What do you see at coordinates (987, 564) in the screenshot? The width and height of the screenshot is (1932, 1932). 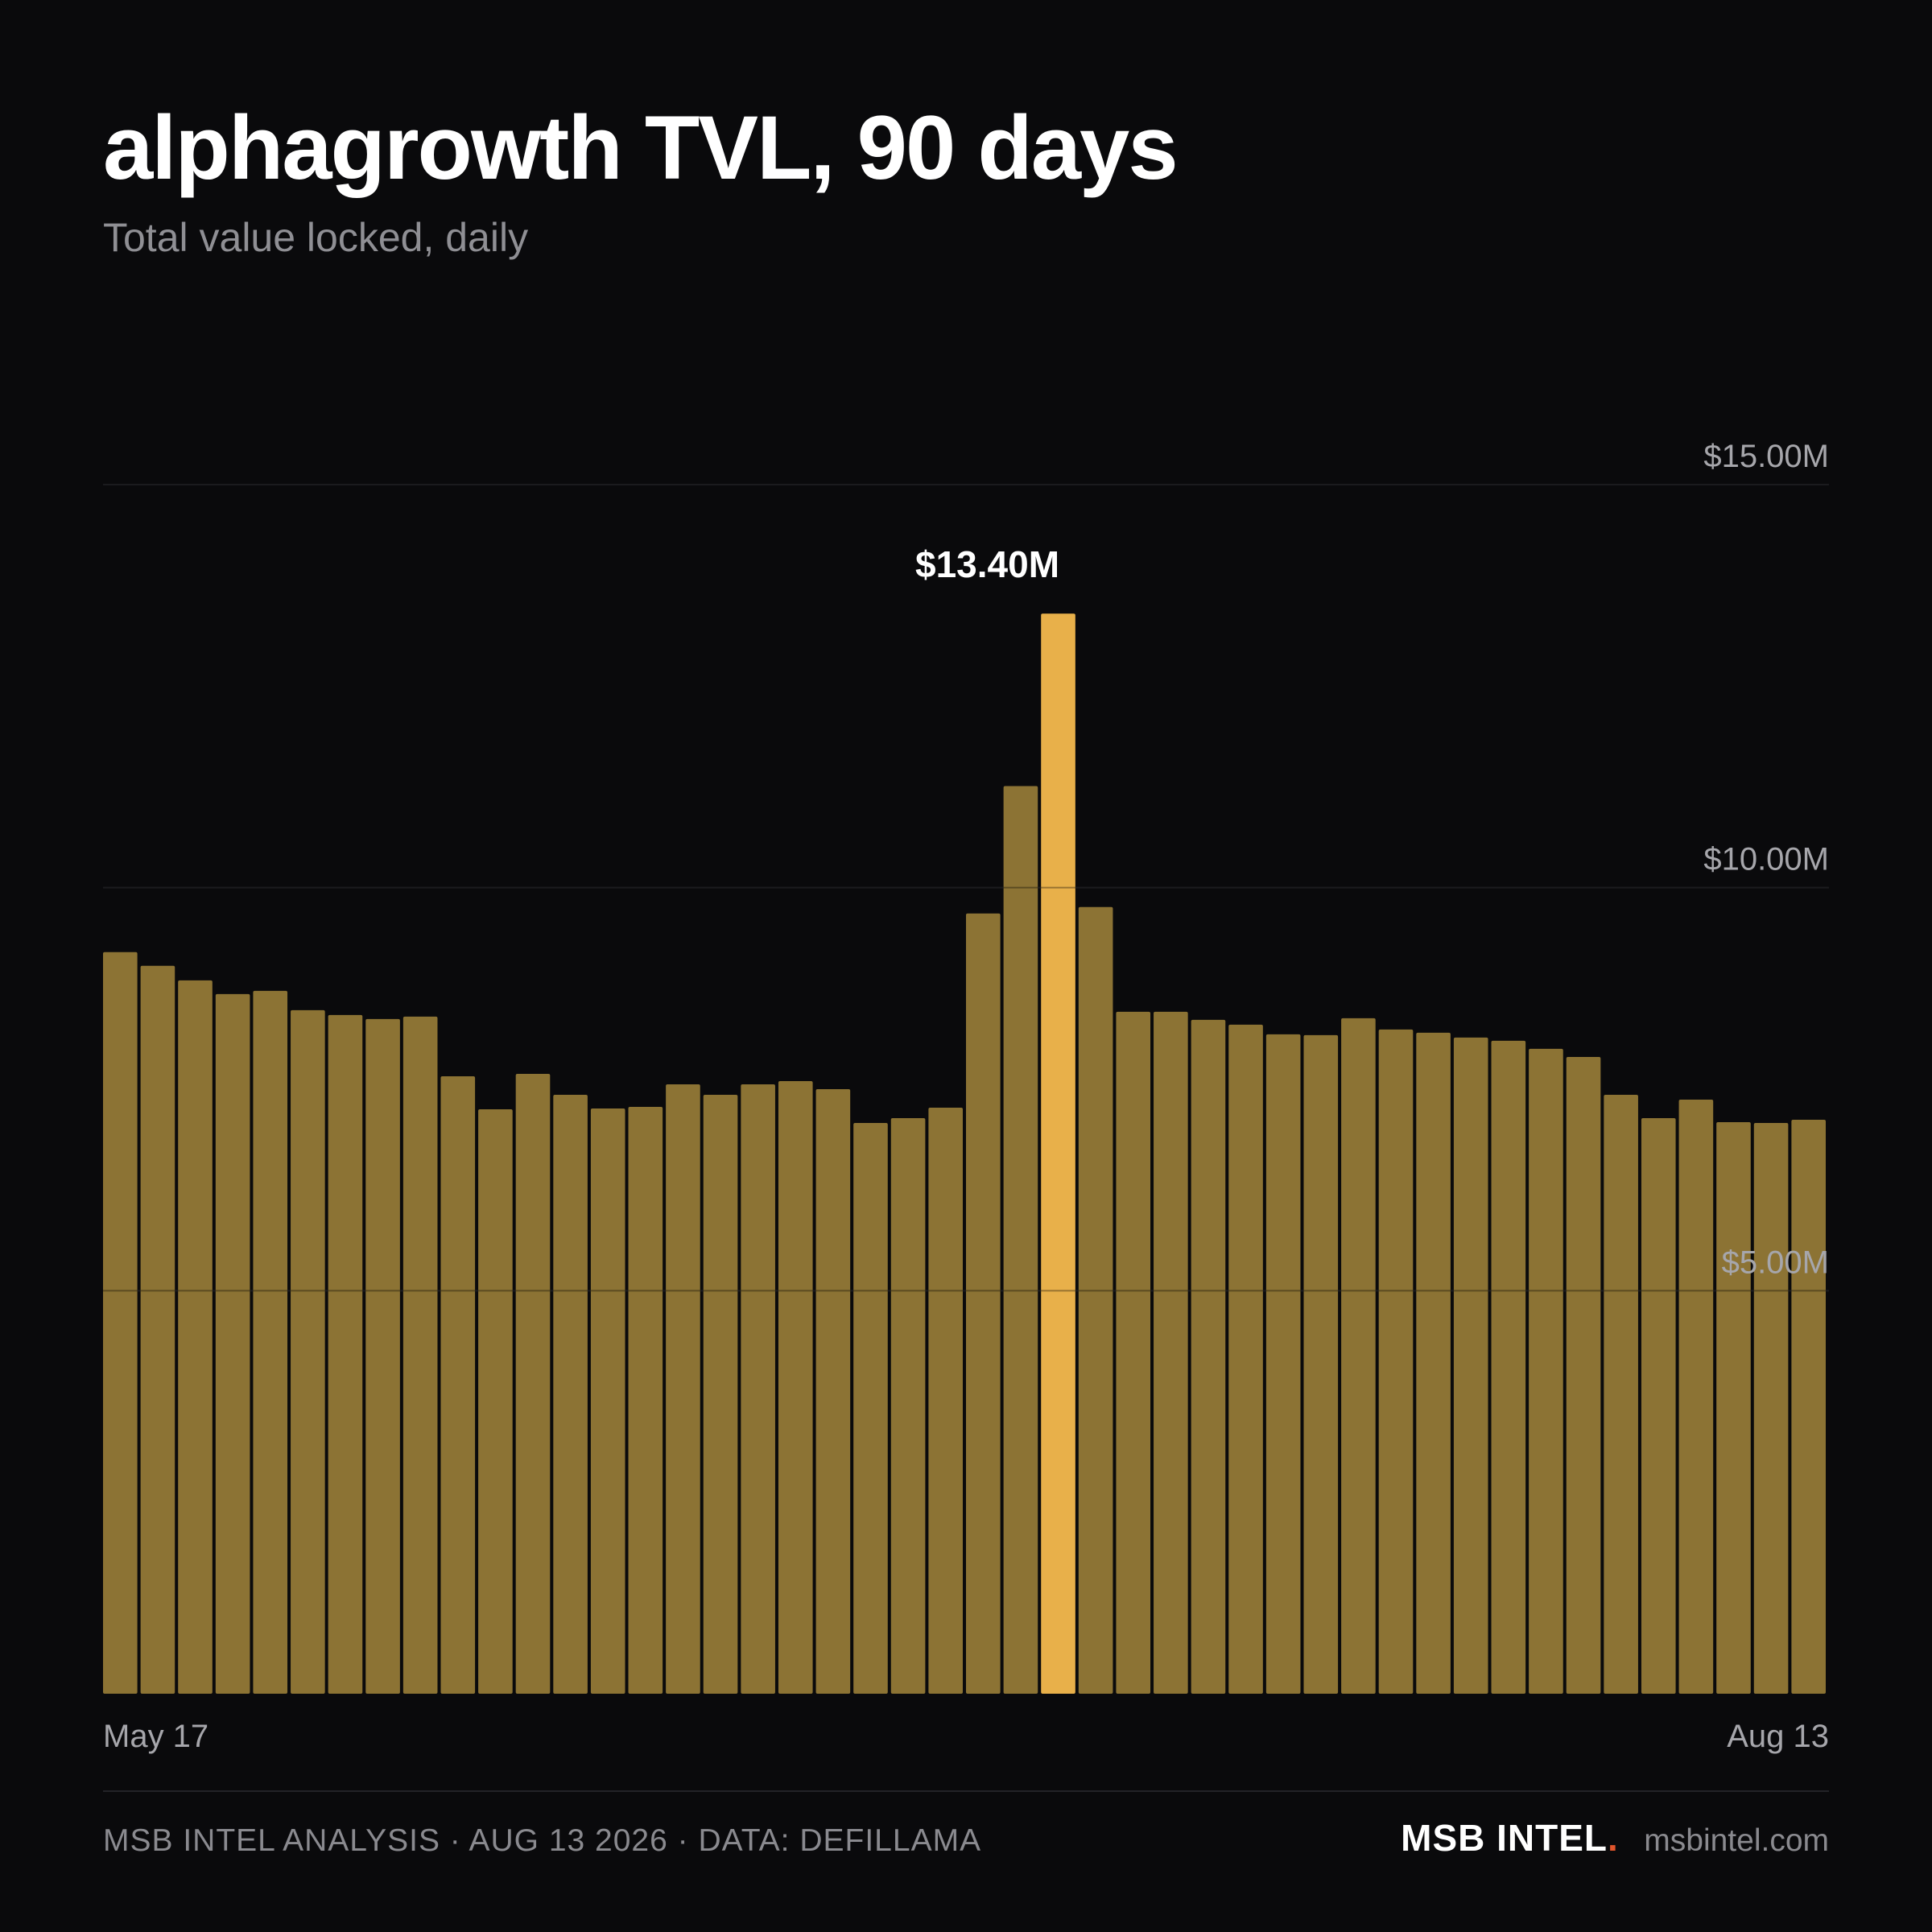 I see `peak-value-label: $13.40M` at bounding box center [987, 564].